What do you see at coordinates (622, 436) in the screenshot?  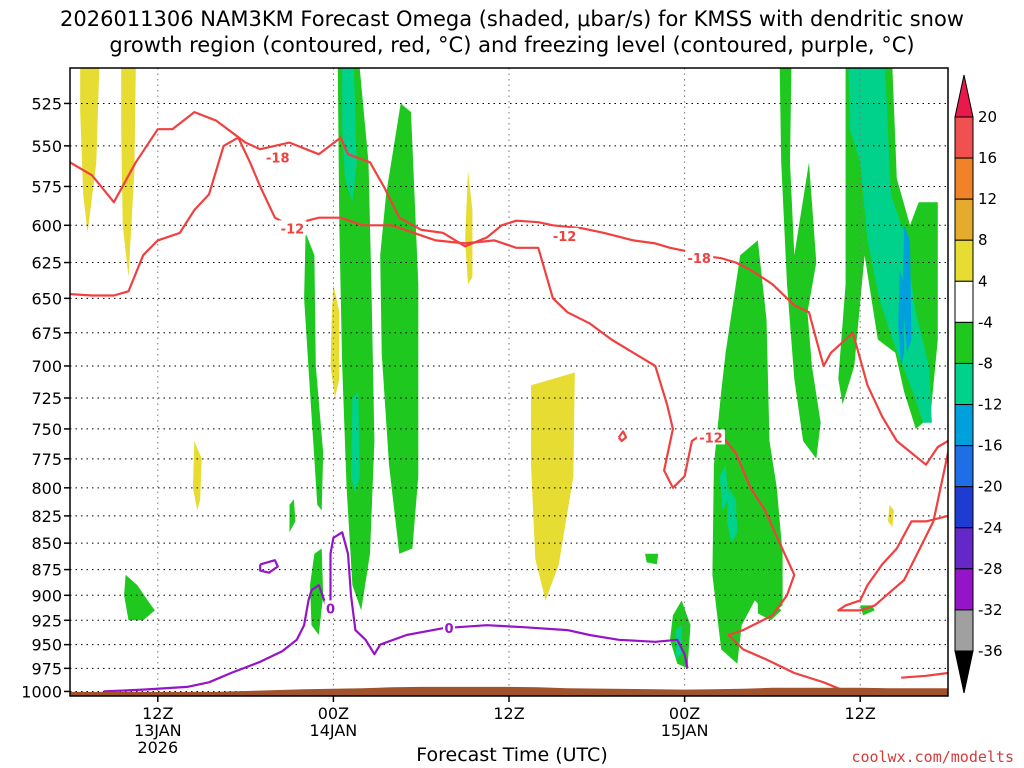 I see `contour-minus12-small-loop` at bounding box center [622, 436].